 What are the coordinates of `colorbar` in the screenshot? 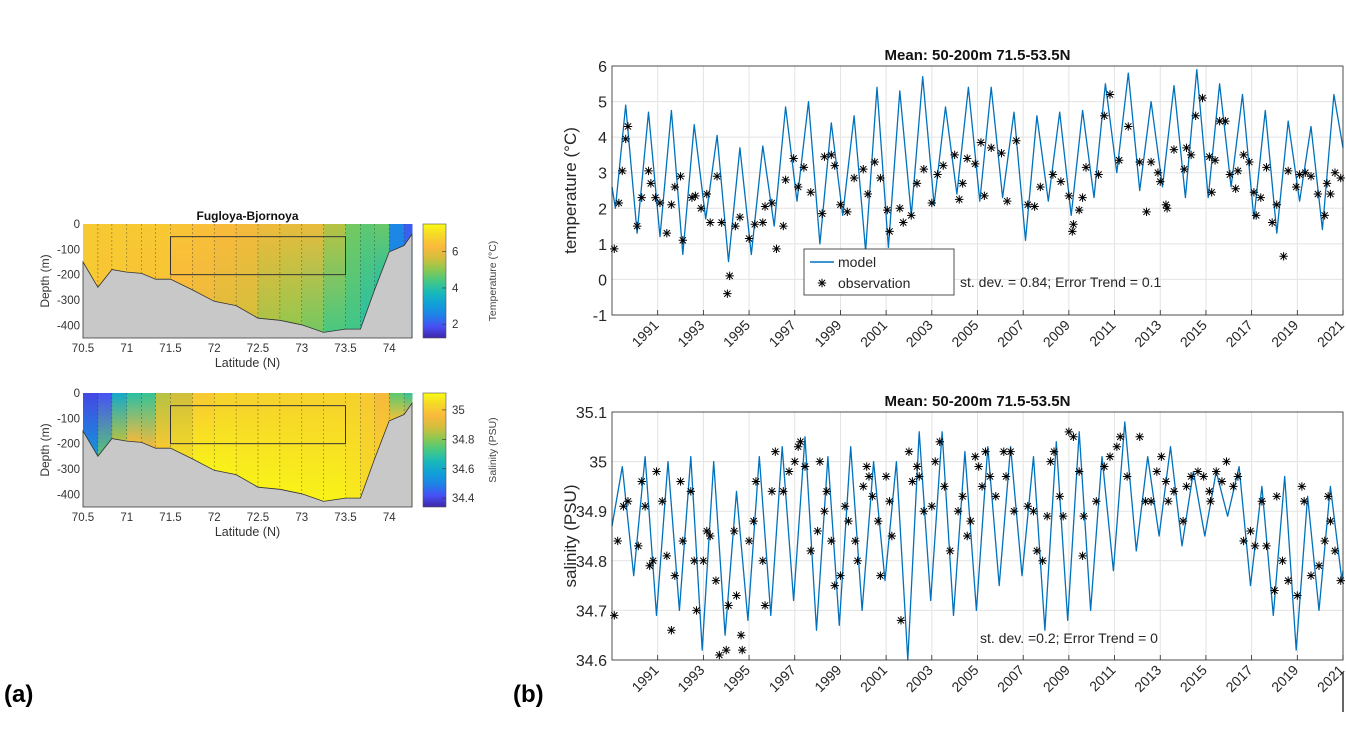 It's located at (434, 281).